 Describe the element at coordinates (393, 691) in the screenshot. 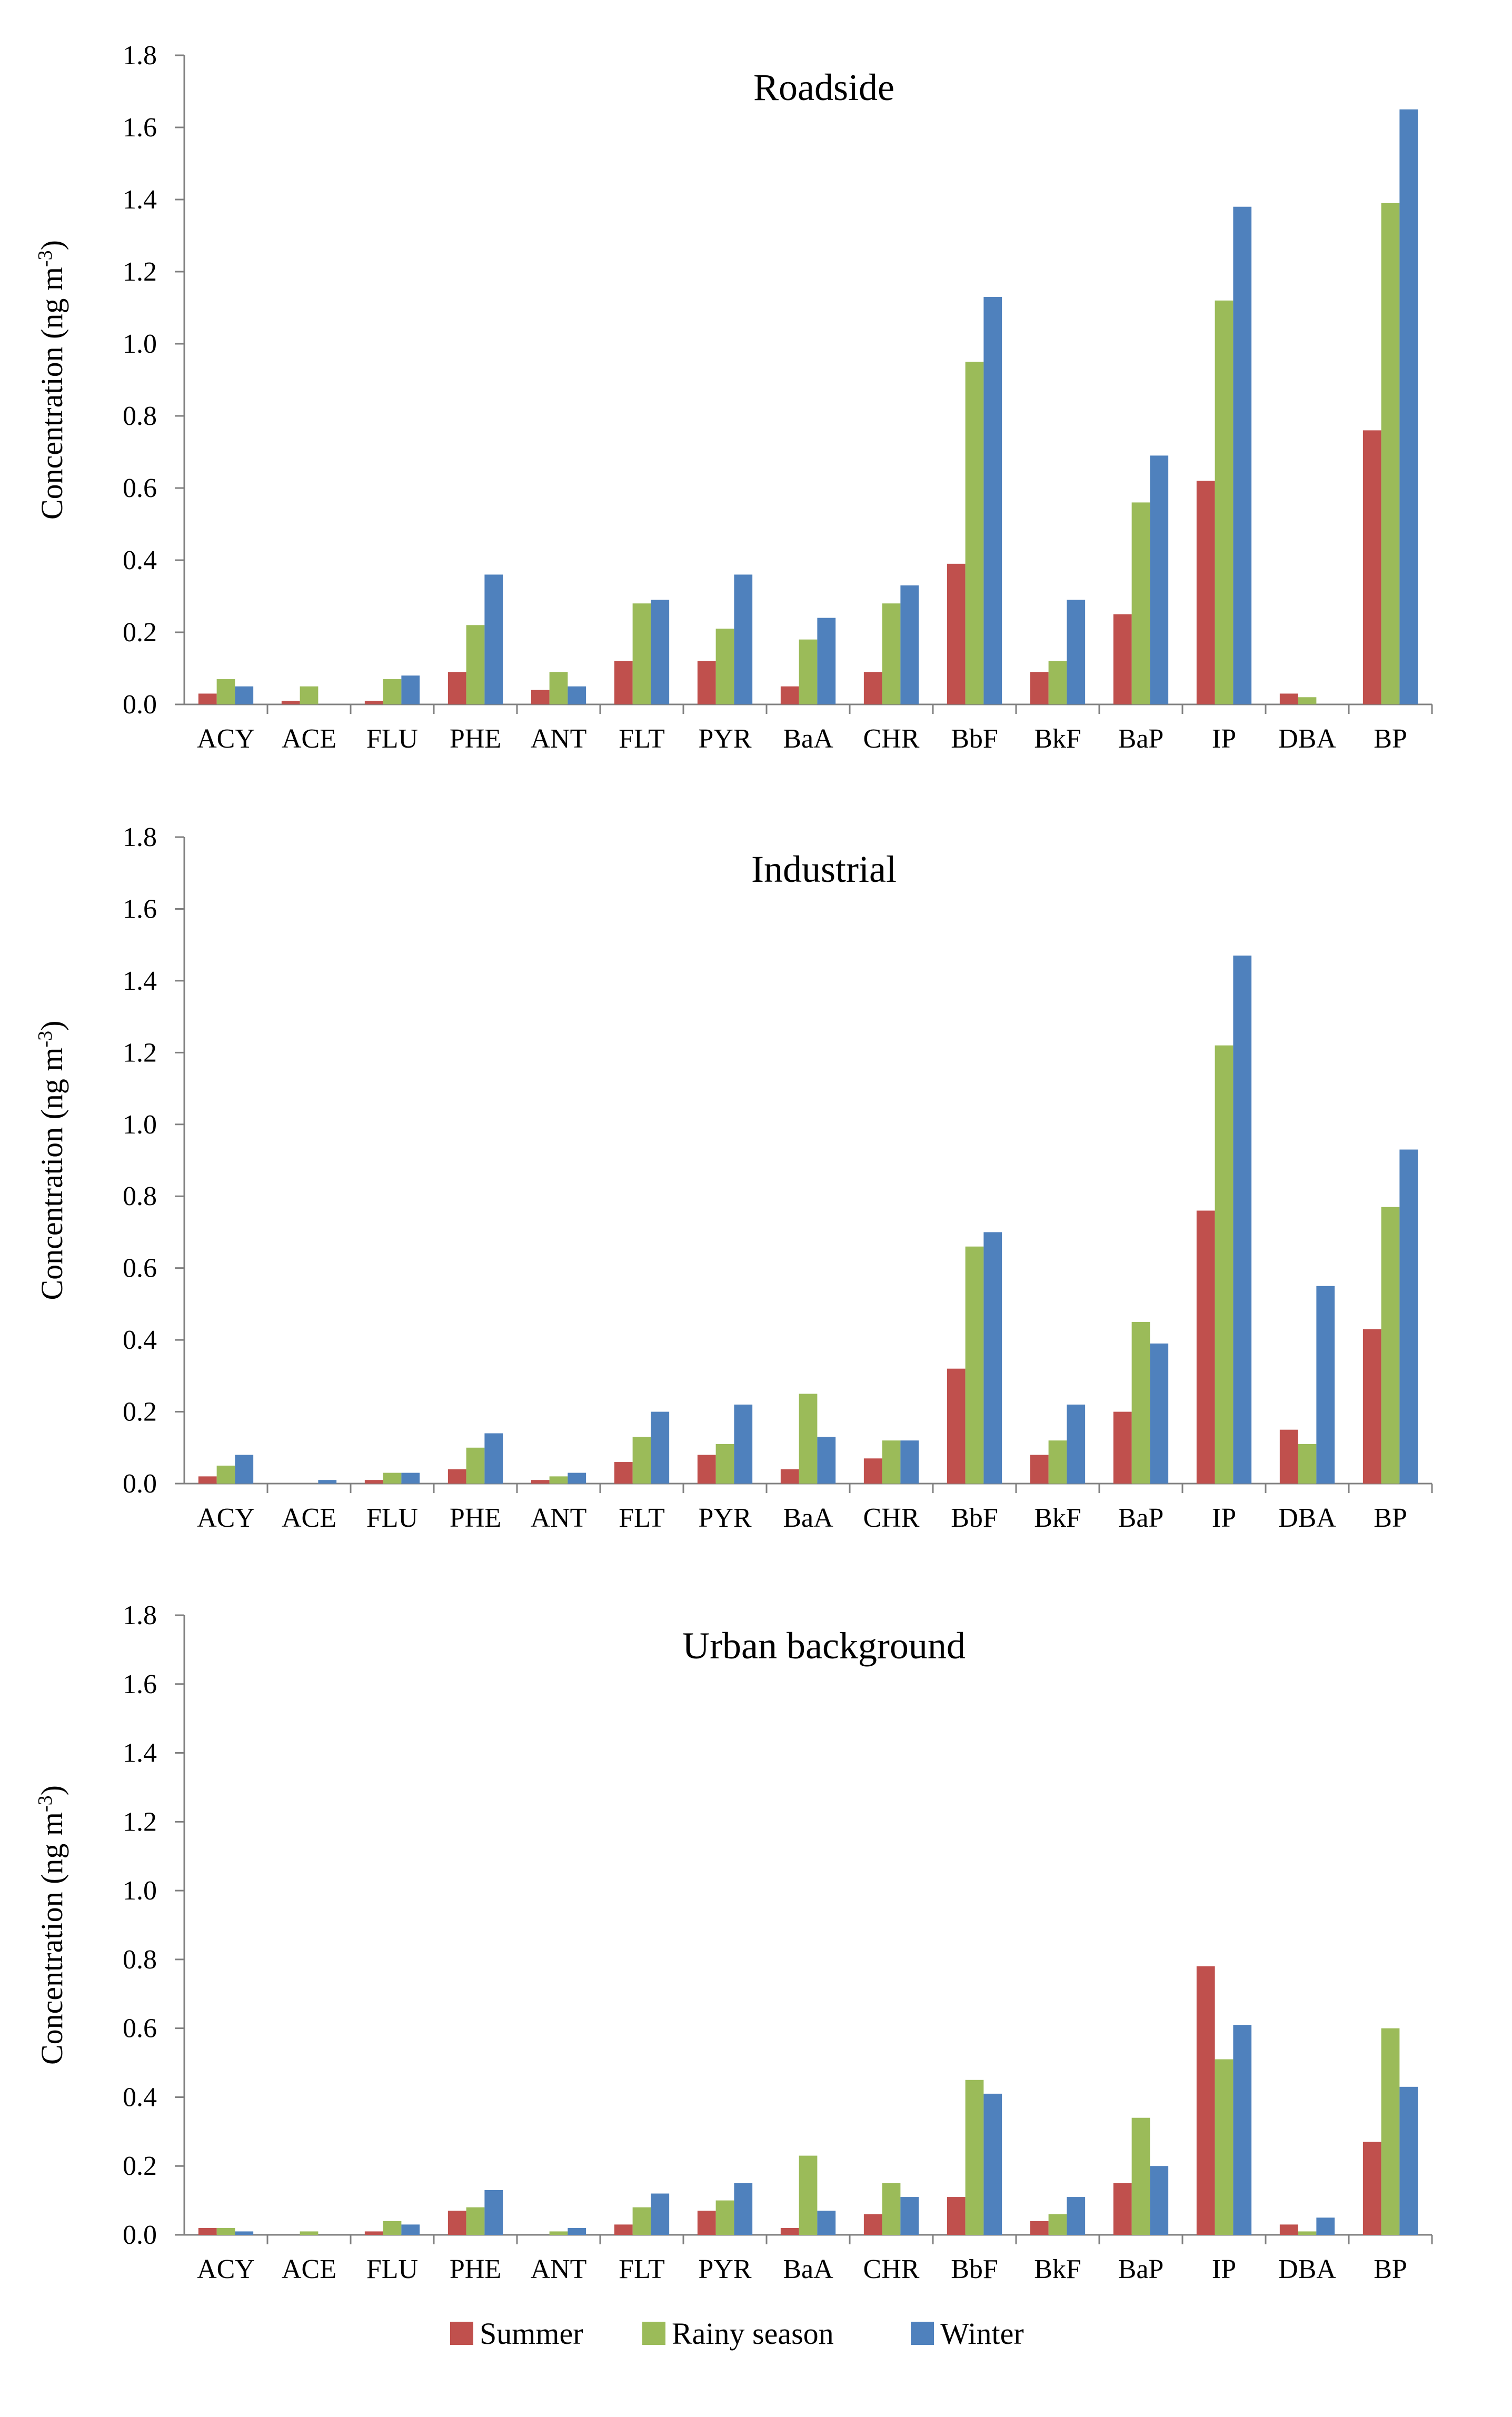

I see `bar-rainy-season-FLU` at that location.